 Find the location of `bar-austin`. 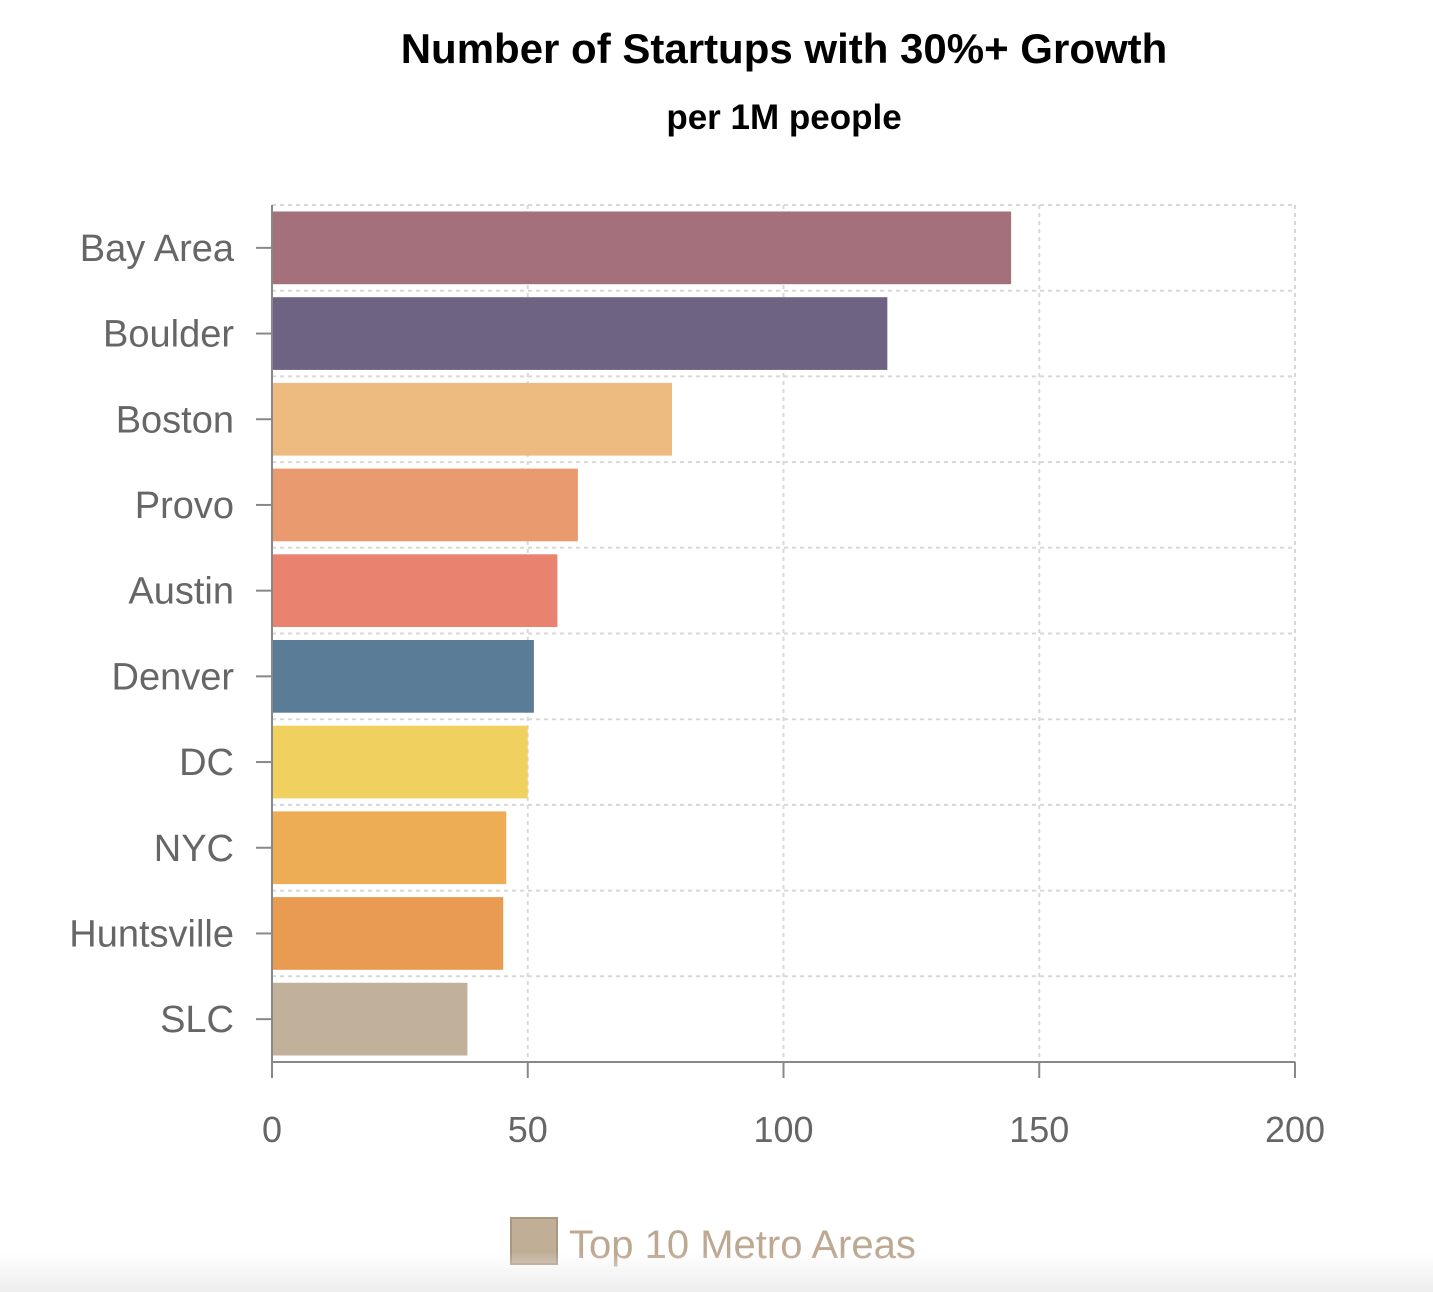

bar-austin is located at coordinates (415, 590).